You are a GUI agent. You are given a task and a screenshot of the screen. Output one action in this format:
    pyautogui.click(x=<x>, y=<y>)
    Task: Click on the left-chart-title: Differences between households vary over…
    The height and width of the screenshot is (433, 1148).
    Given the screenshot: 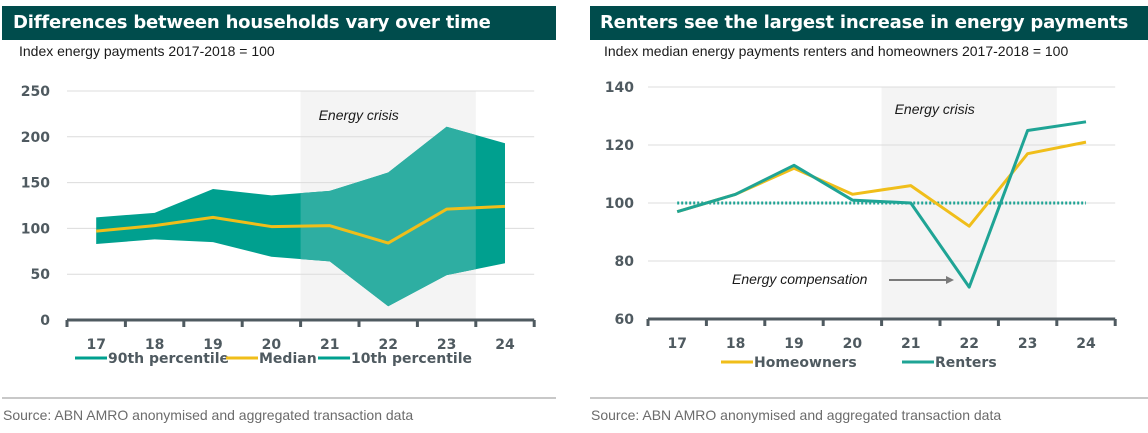 What is the action you would take?
    pyautogui.click(x=279, y=23)
    